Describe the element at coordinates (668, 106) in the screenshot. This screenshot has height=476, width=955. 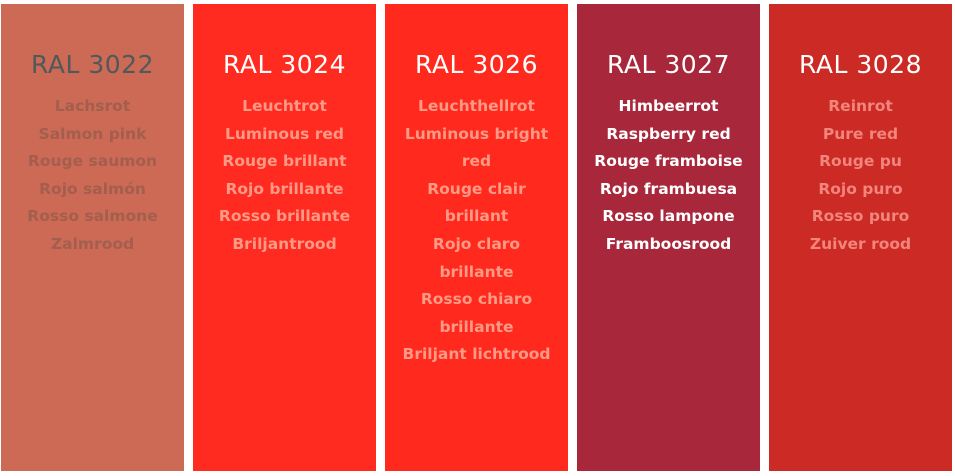
I see `swatch-name-de: Himbeerrot` at that location.